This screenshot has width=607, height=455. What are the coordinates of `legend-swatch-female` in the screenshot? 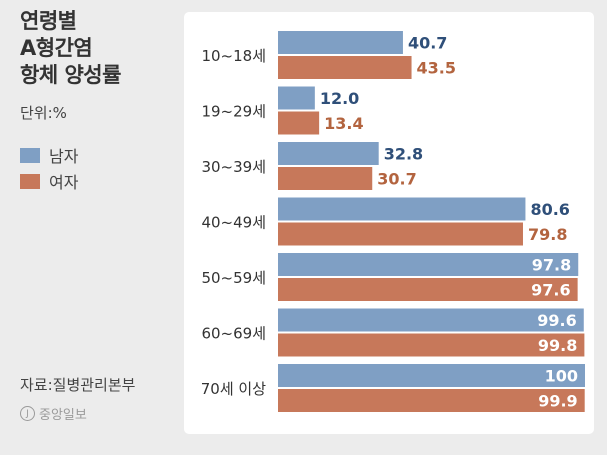 It's located at (30, 181).